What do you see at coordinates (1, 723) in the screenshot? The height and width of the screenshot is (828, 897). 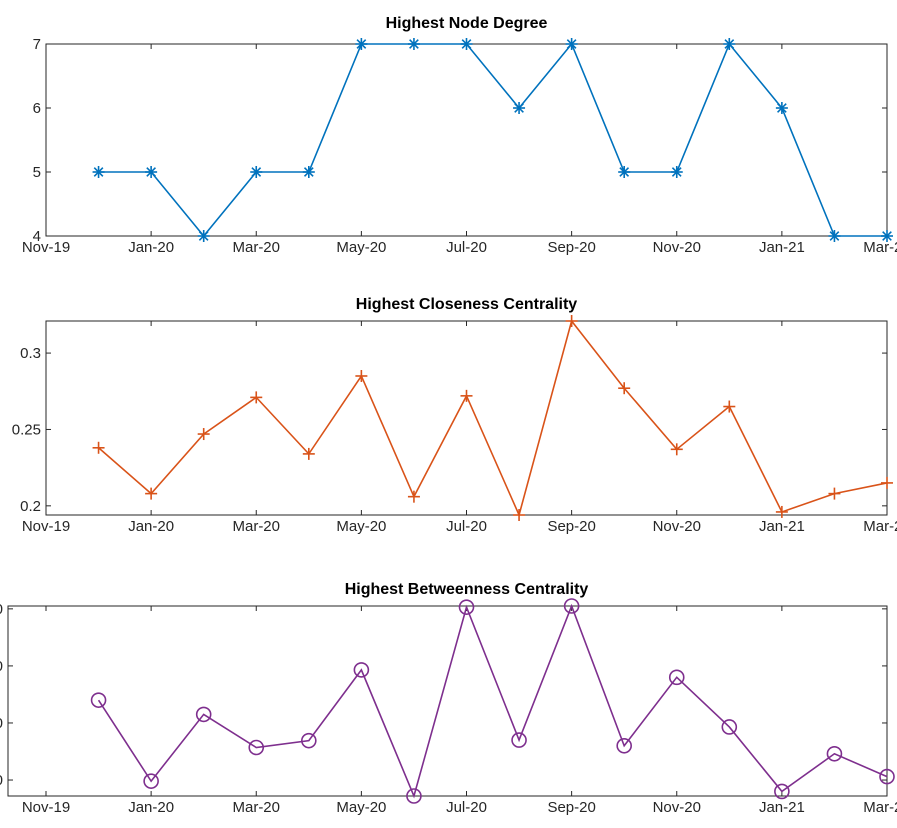 I see `y-tick-label: 1100` at bounding box center [1, 723].